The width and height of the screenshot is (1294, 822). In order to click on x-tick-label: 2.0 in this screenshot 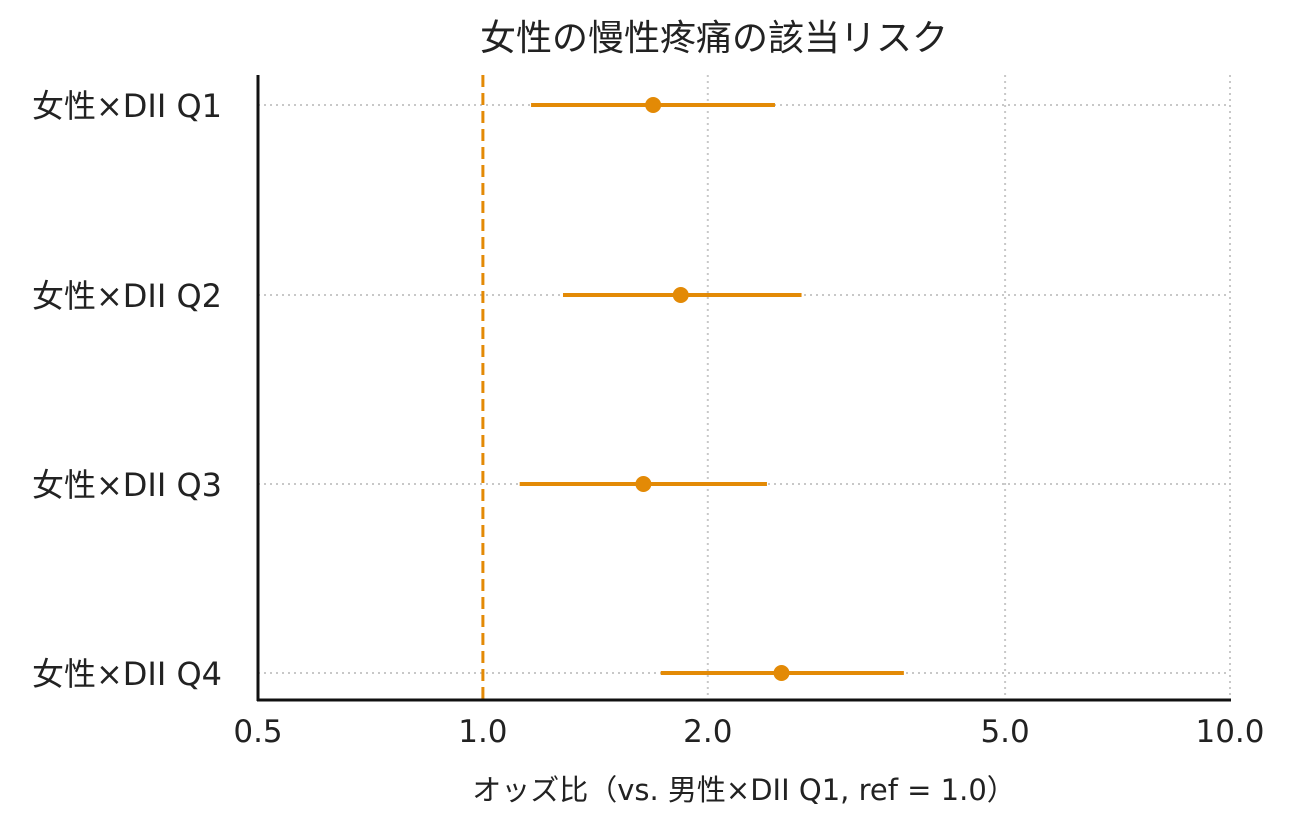, I will do `click(707, 732)`.